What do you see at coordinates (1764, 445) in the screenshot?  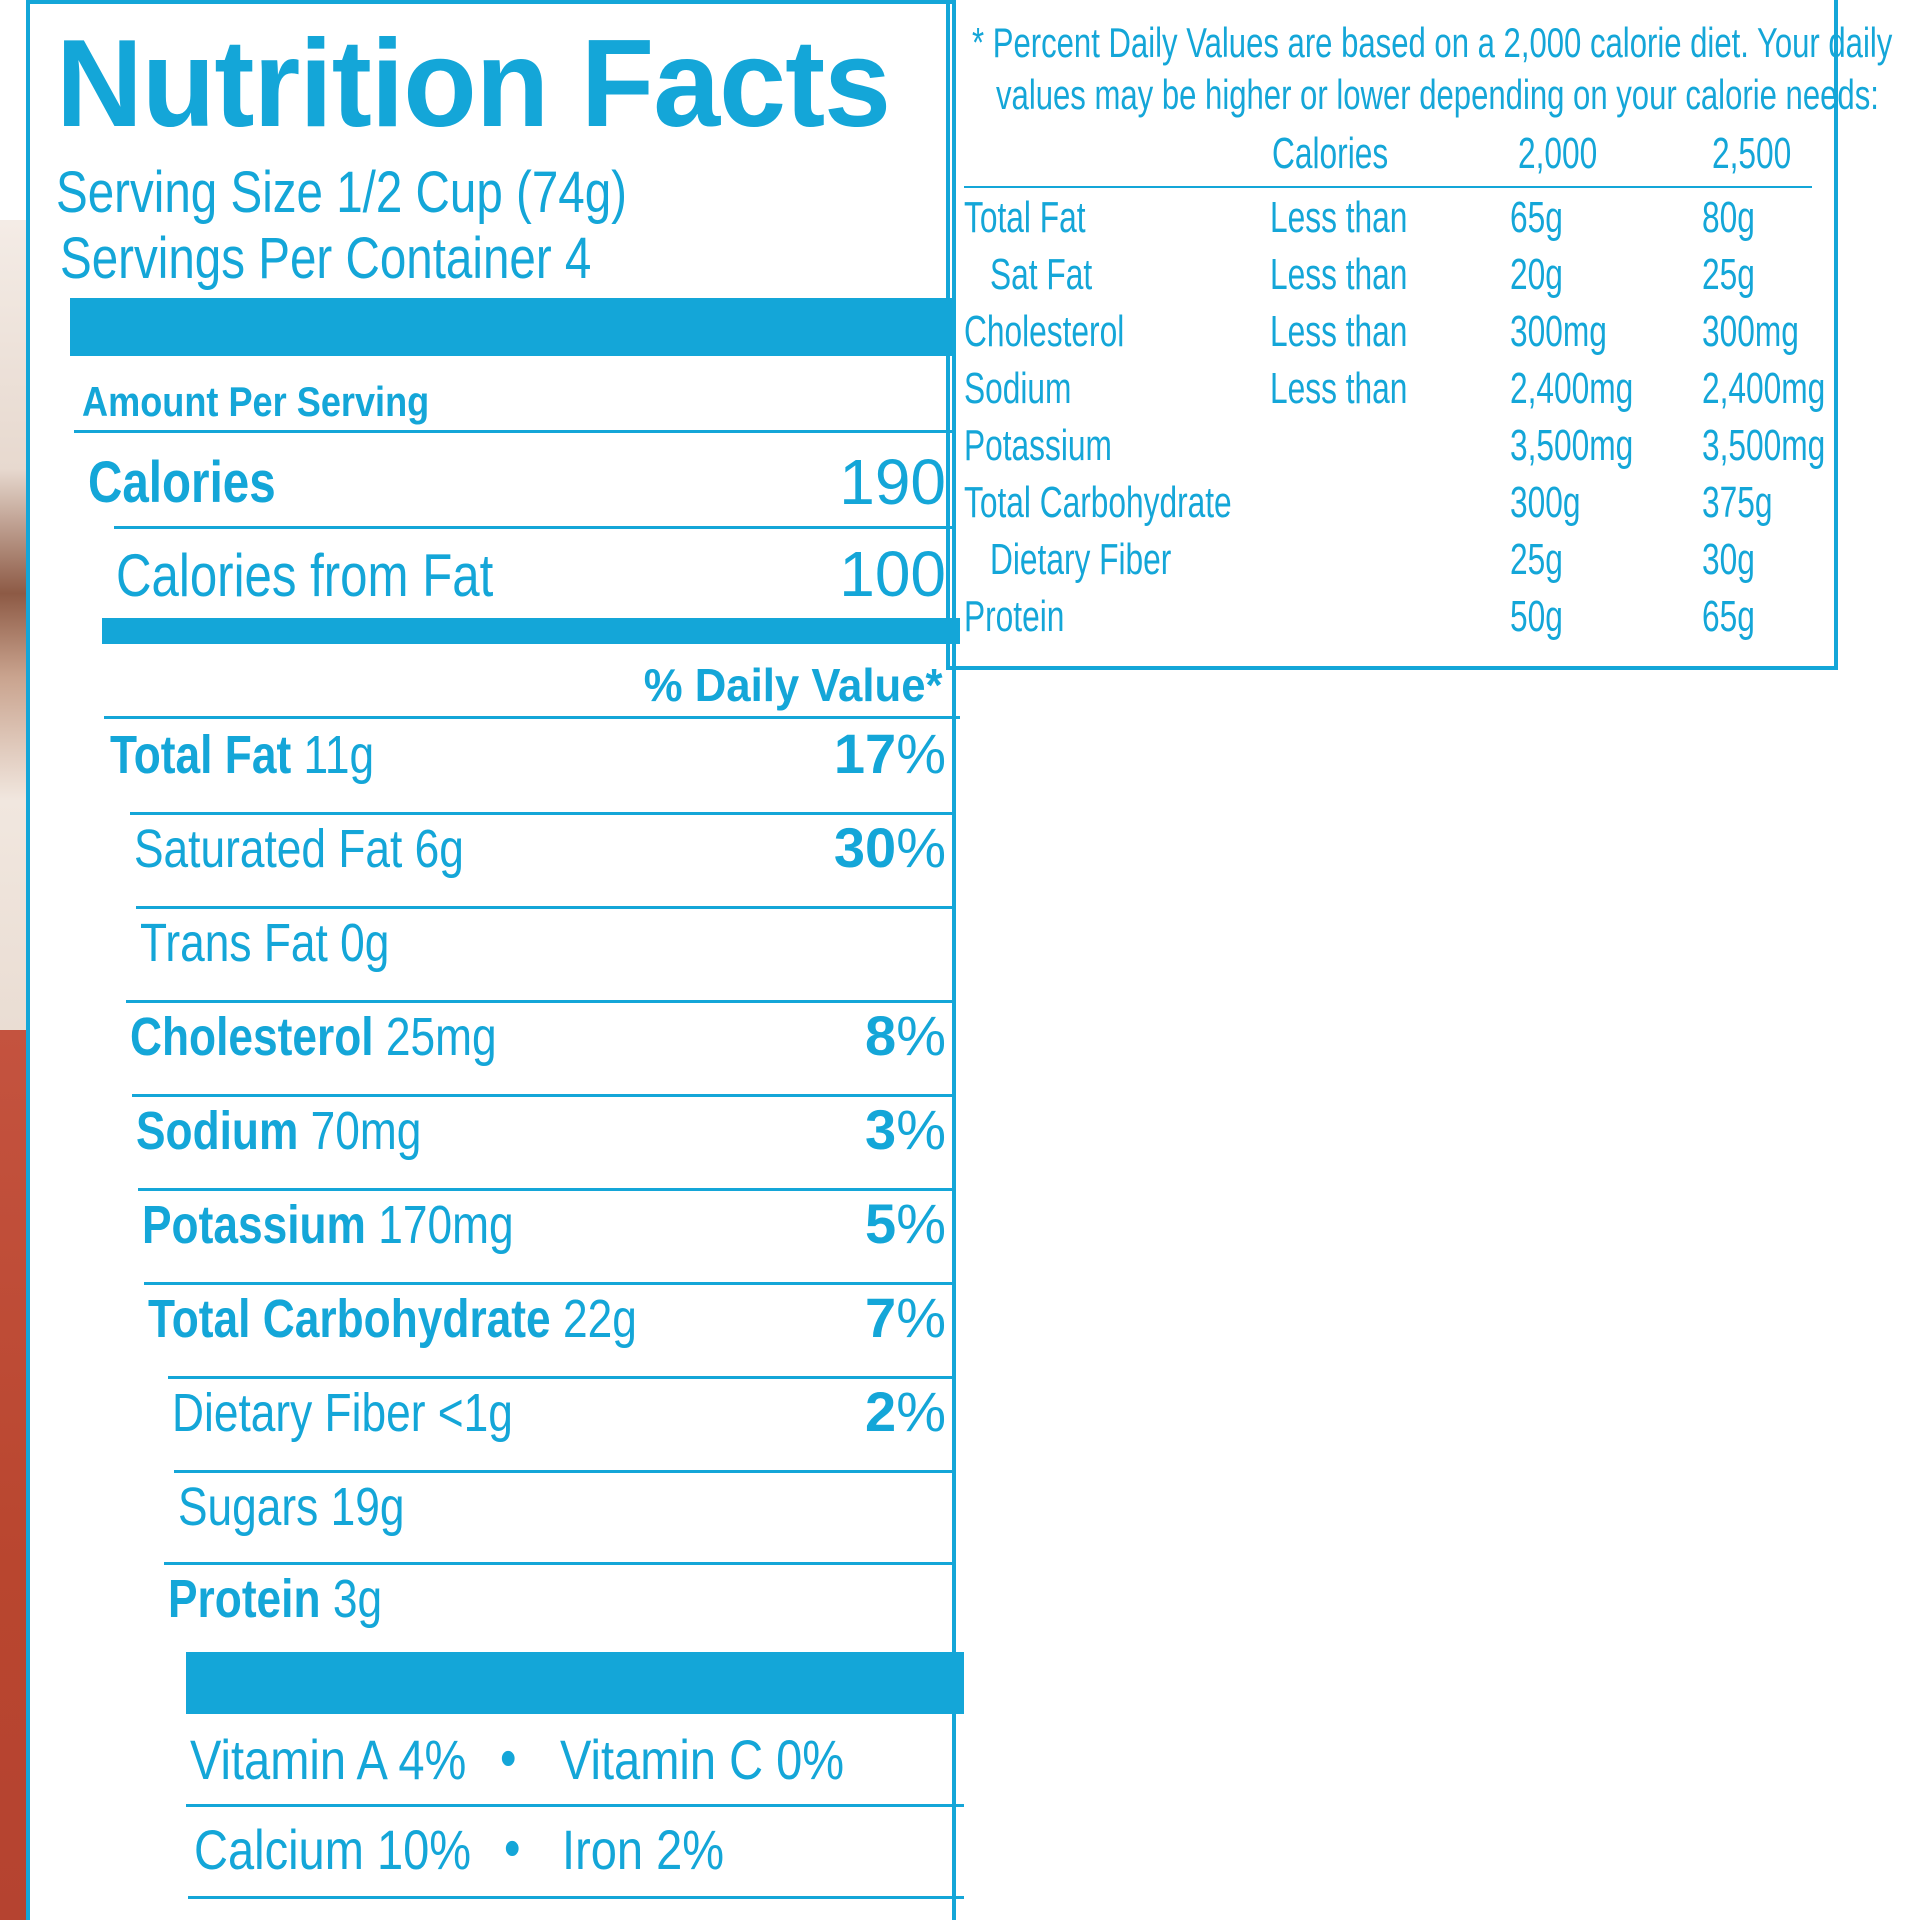 I see `footnote-cell-v2500: 3,500mg` at bounding box center [1764, 445].